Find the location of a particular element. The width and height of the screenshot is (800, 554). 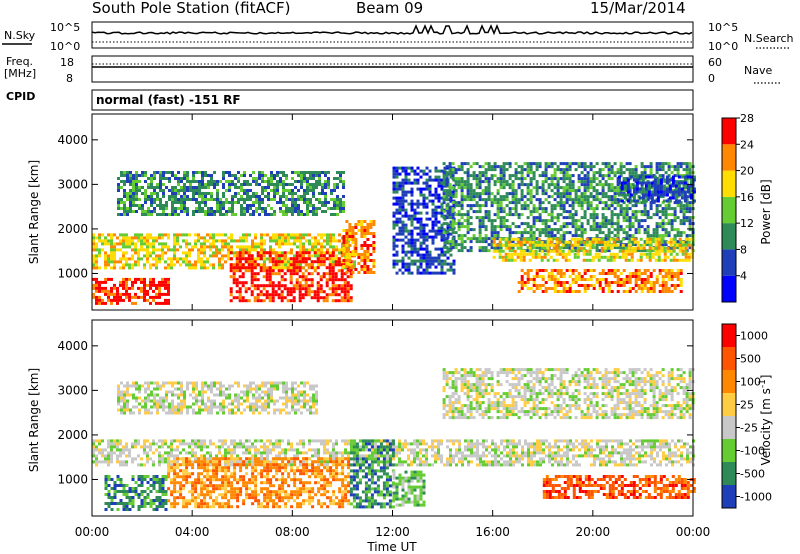

cpid-panel-frame is located at coordinates (392, 100).